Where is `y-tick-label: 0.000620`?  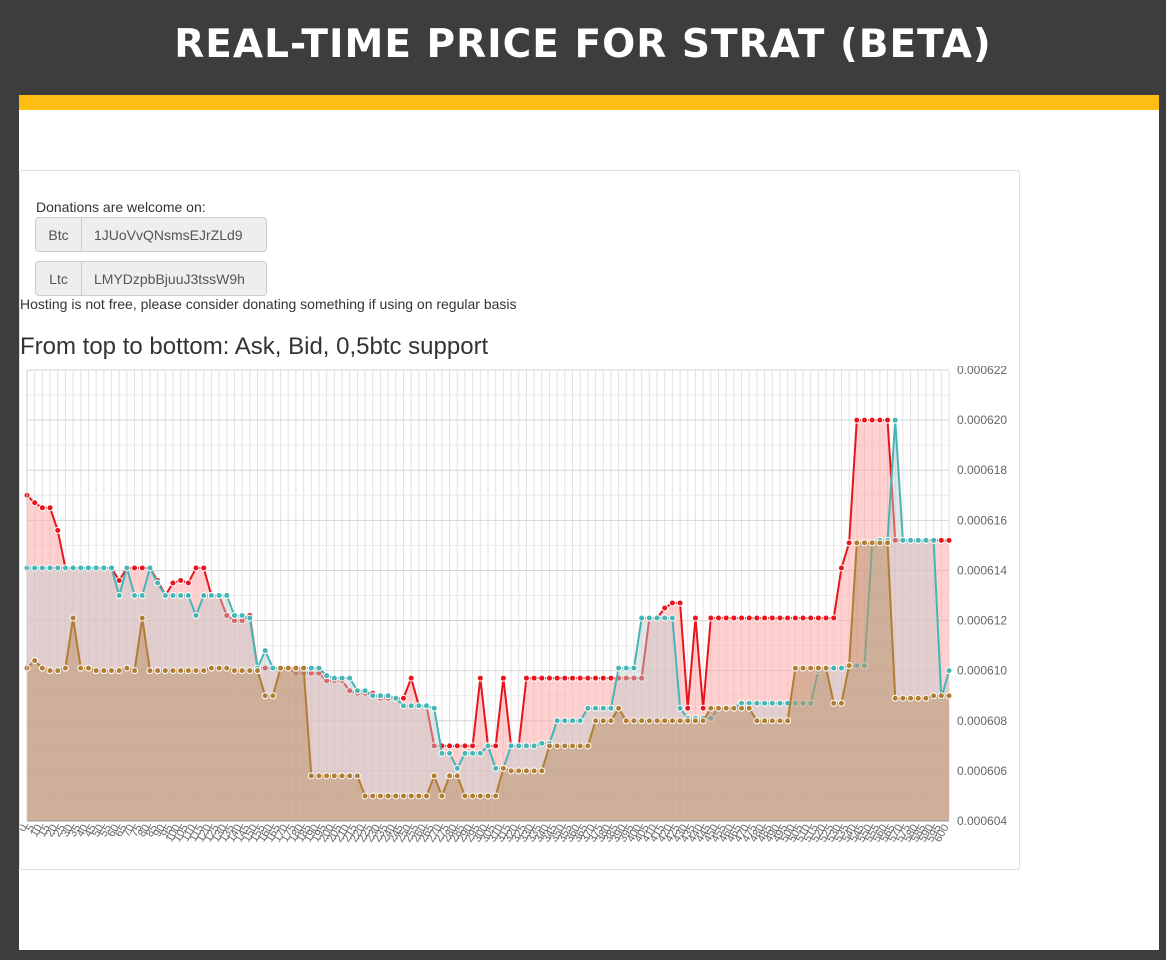 y-tick-label: 0.000620 is located at coordinates (982, 420).